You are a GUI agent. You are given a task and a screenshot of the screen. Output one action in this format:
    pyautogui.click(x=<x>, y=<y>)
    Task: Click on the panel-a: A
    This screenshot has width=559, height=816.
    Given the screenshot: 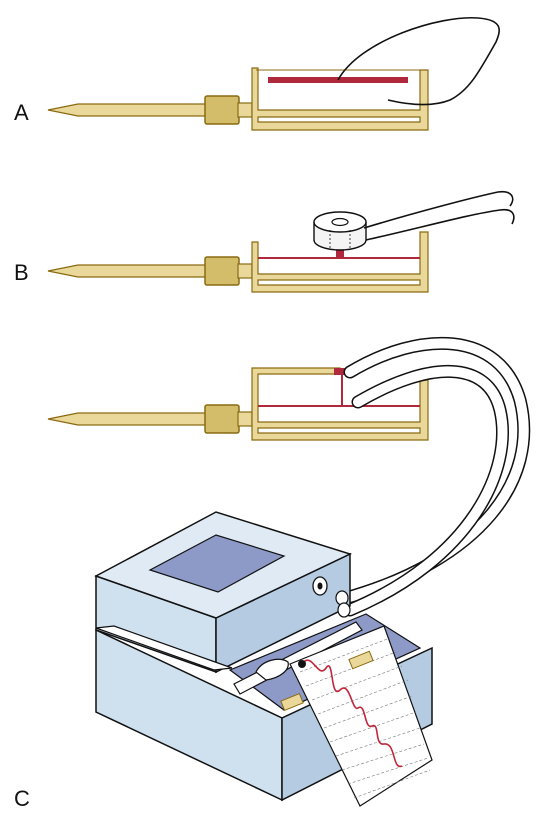 What is the action you would take?
    pyautogui.click(x=257, y=73)
    